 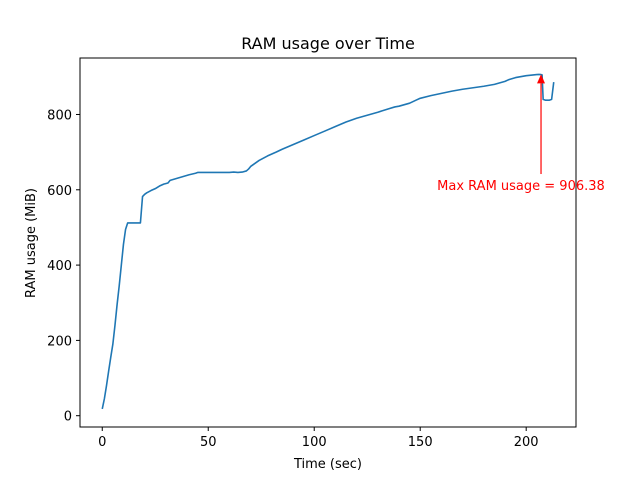 I want to click on y-tick-label-0: 0, so click(x=68, y=417).